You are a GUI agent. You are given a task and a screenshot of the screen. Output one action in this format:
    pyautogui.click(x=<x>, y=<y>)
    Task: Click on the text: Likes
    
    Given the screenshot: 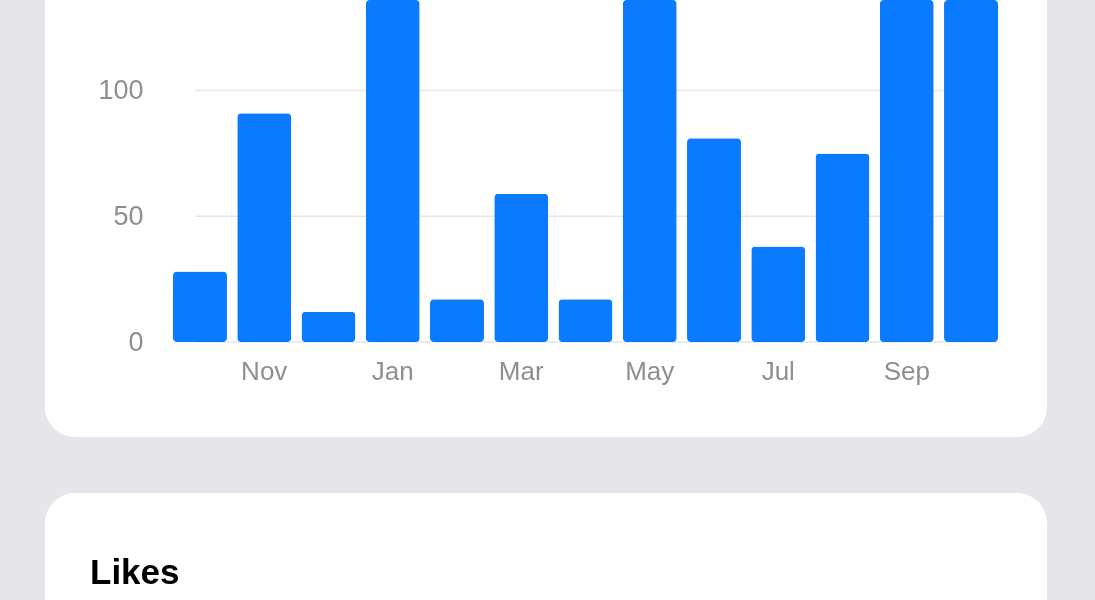 What is the action you would take?
    pyautogui.click(x=135, y=571)
    